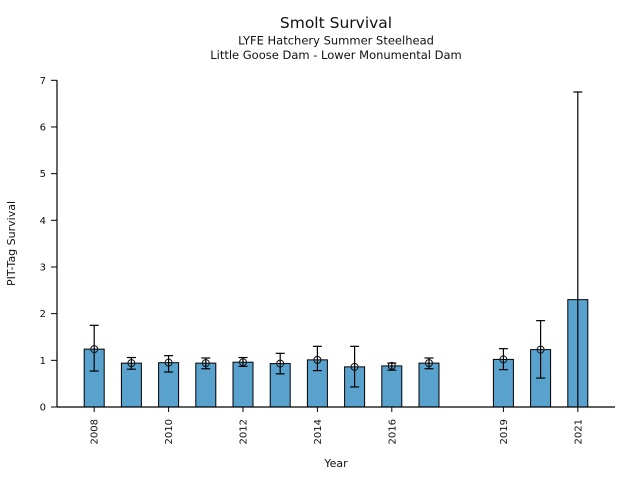 The height and width of the screenshot is (480, 640). What do you see at coordinates (11, 243) in the screenshot?
I see `y-axis-label: PIT-Tag Survival` at bounding box center [11, 243].